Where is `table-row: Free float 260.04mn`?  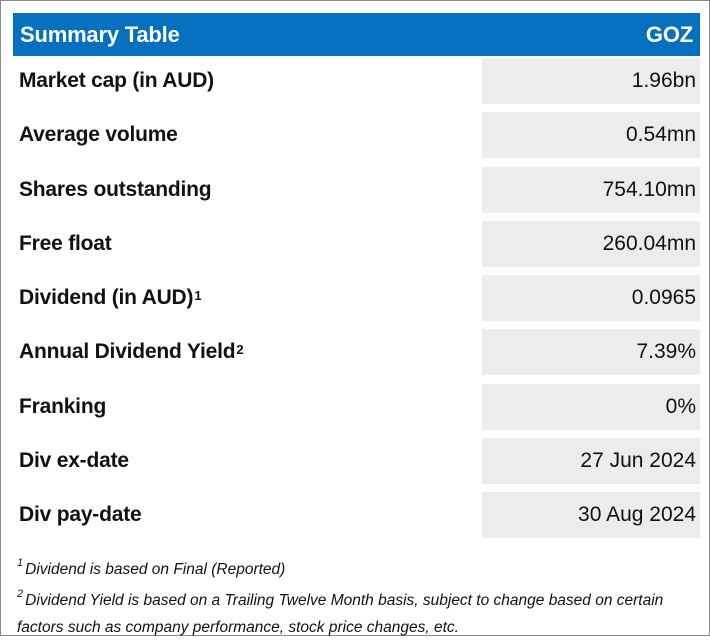
table-row: Free float 260.04mn is located at coordinates (356, 247).